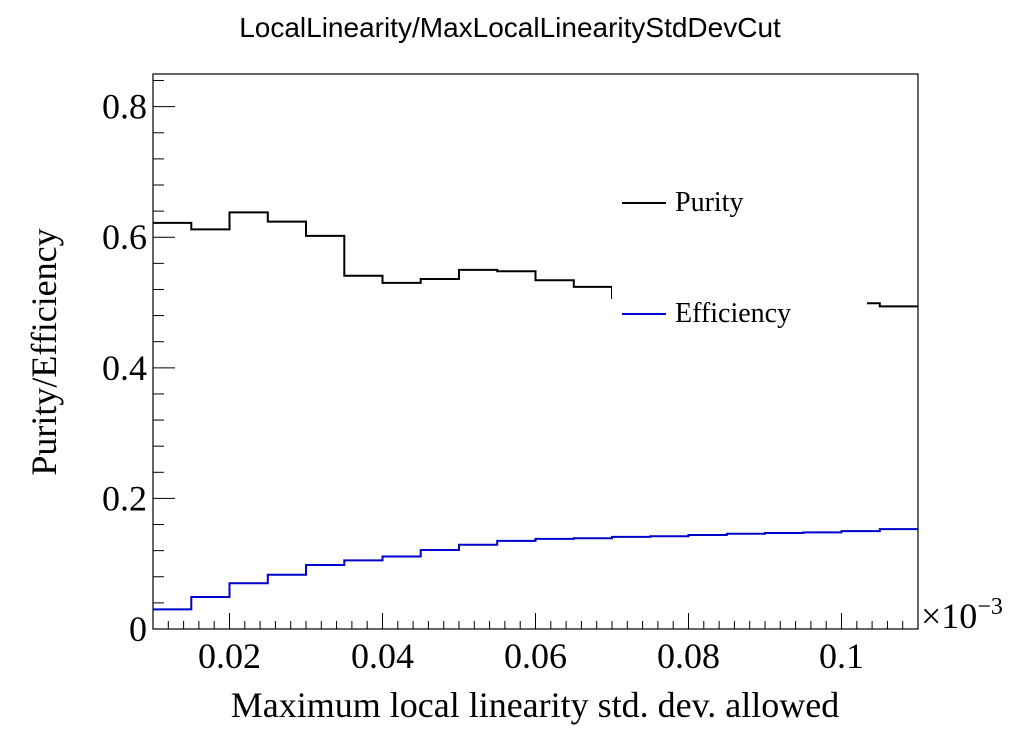 The height and width of the screenshot is (740, 1020). Describe the element at coordinates (688, 656) in the screenshot. I see `x-tick-label: 0.08` at that location.